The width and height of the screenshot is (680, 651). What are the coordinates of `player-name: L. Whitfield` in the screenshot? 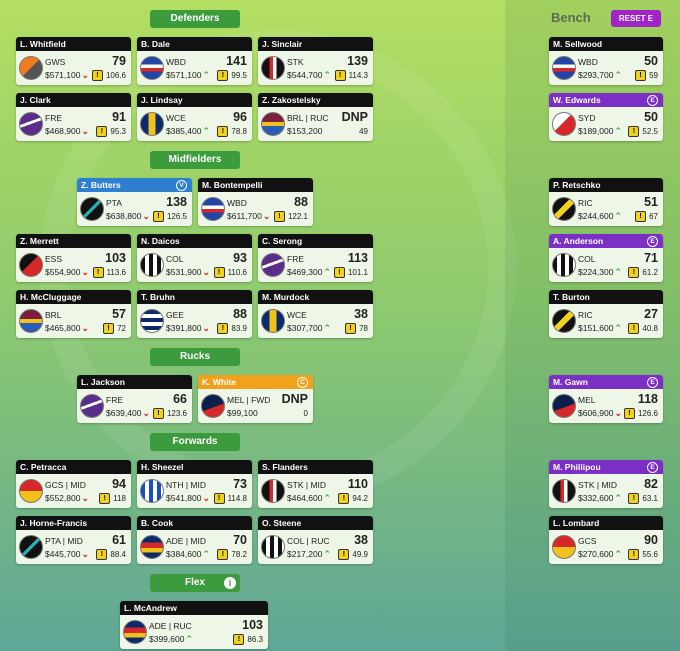 It's located at (73, 44).